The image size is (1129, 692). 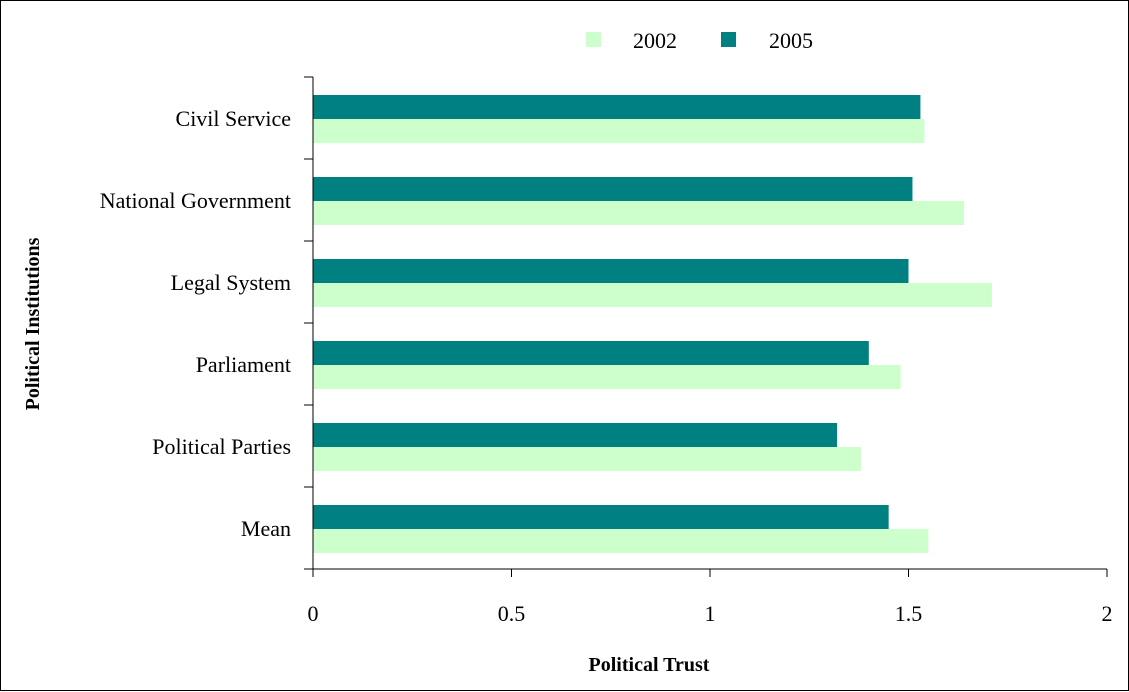 I want to click on x-tick-label: 2, so click(x=1107, y=613).